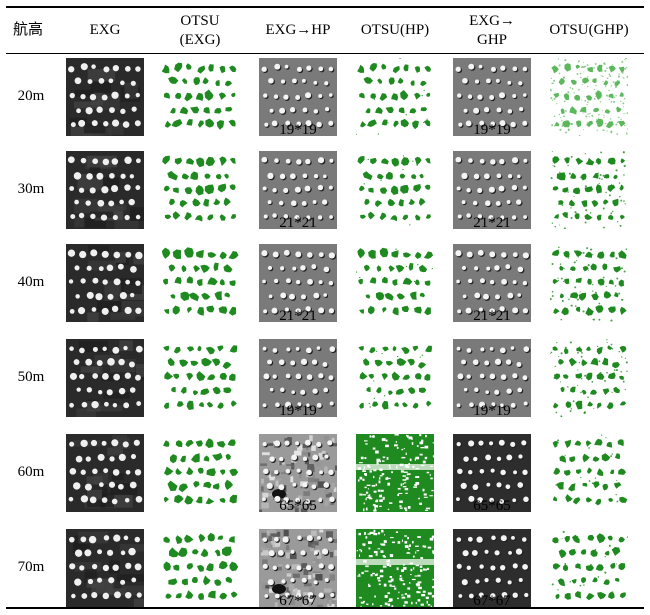 The height and width of the screenshot is (615, 650). I want to click on column-header: EXG→HP, so click(298, 30).